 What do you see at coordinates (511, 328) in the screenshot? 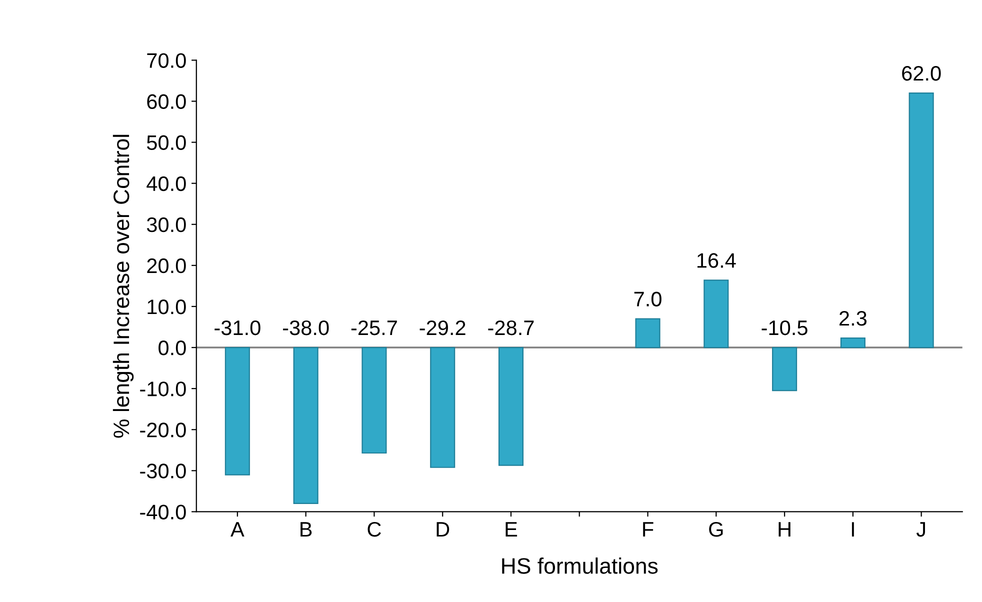
I see `data-label: -28.7` at bounding box center [511, 328].